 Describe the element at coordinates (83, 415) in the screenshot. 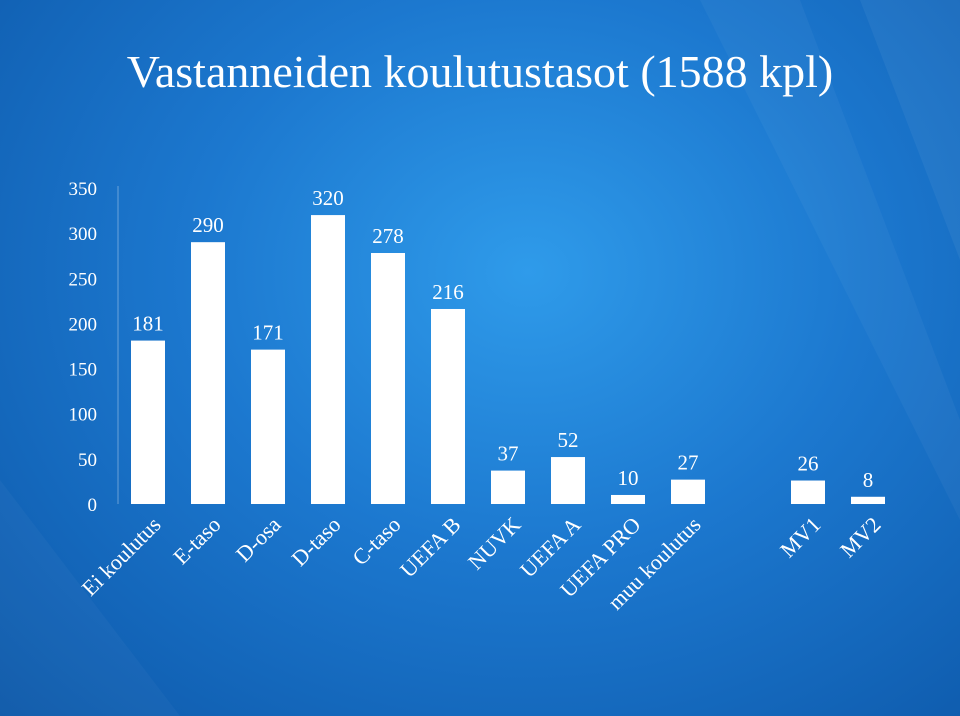

I see `y-tick-label: 100` at that location.